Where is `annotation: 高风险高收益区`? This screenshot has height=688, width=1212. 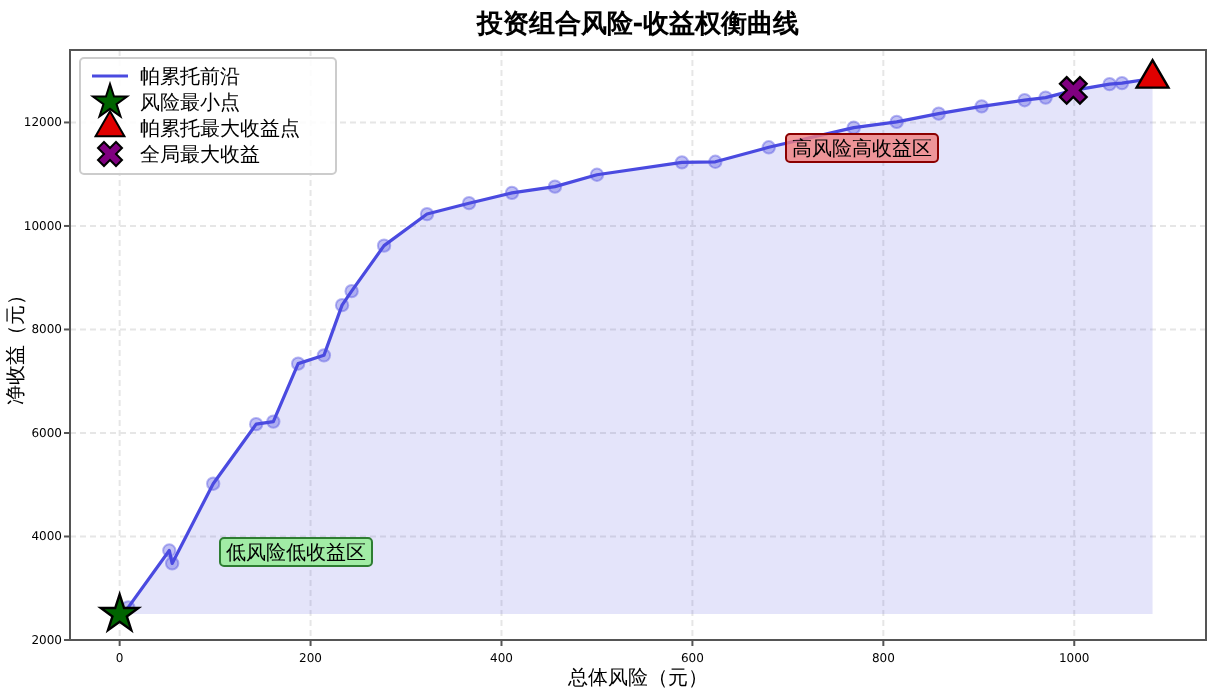
annotation: 高风险高收益区 is located at coordinates (862, 149).